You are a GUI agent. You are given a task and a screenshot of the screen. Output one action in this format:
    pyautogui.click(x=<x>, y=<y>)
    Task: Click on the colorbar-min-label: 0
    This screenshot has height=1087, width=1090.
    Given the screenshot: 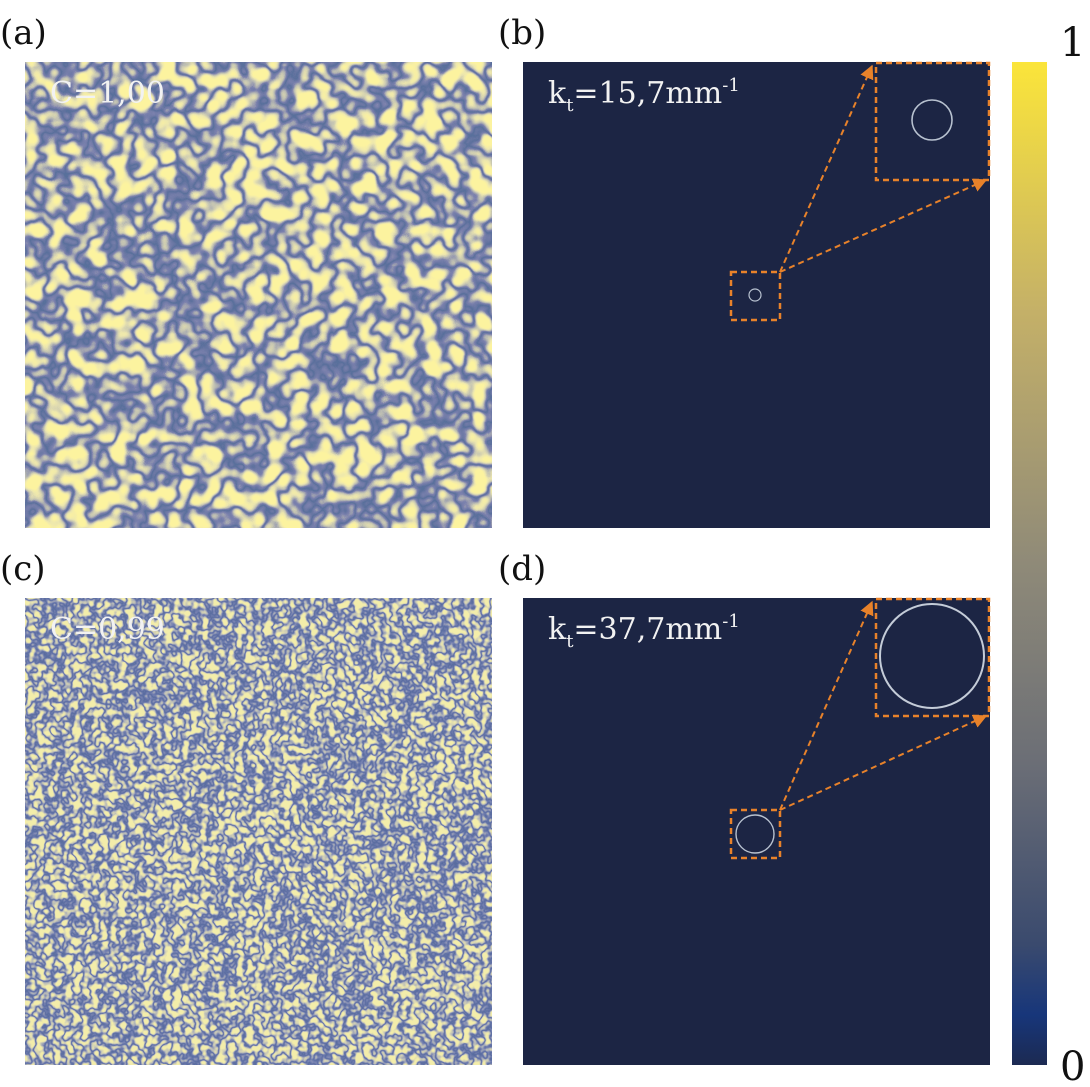 What is the action you would take?
    pyautogui.click(x=1072, y=1063)
    